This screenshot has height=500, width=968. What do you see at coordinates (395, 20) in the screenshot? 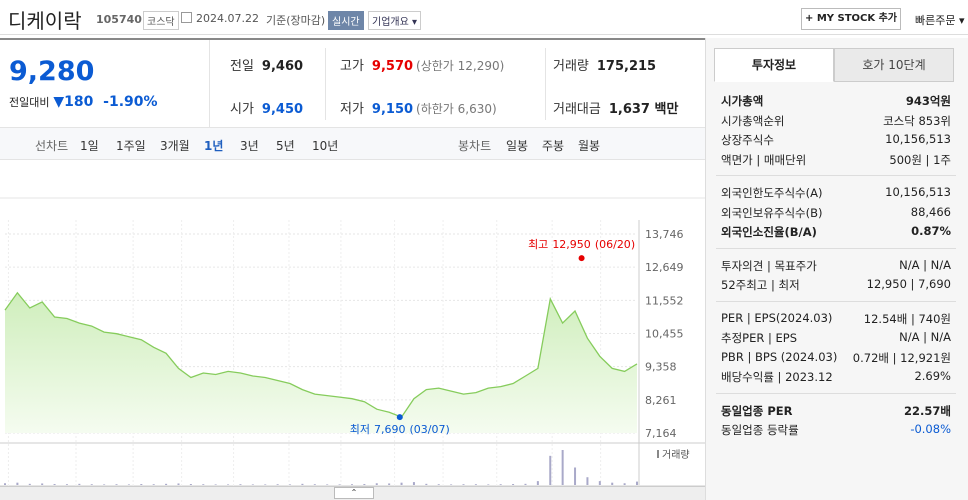
I see `company-info-dropdown: 기업개요 ▾` at bounding box center [395, 20].